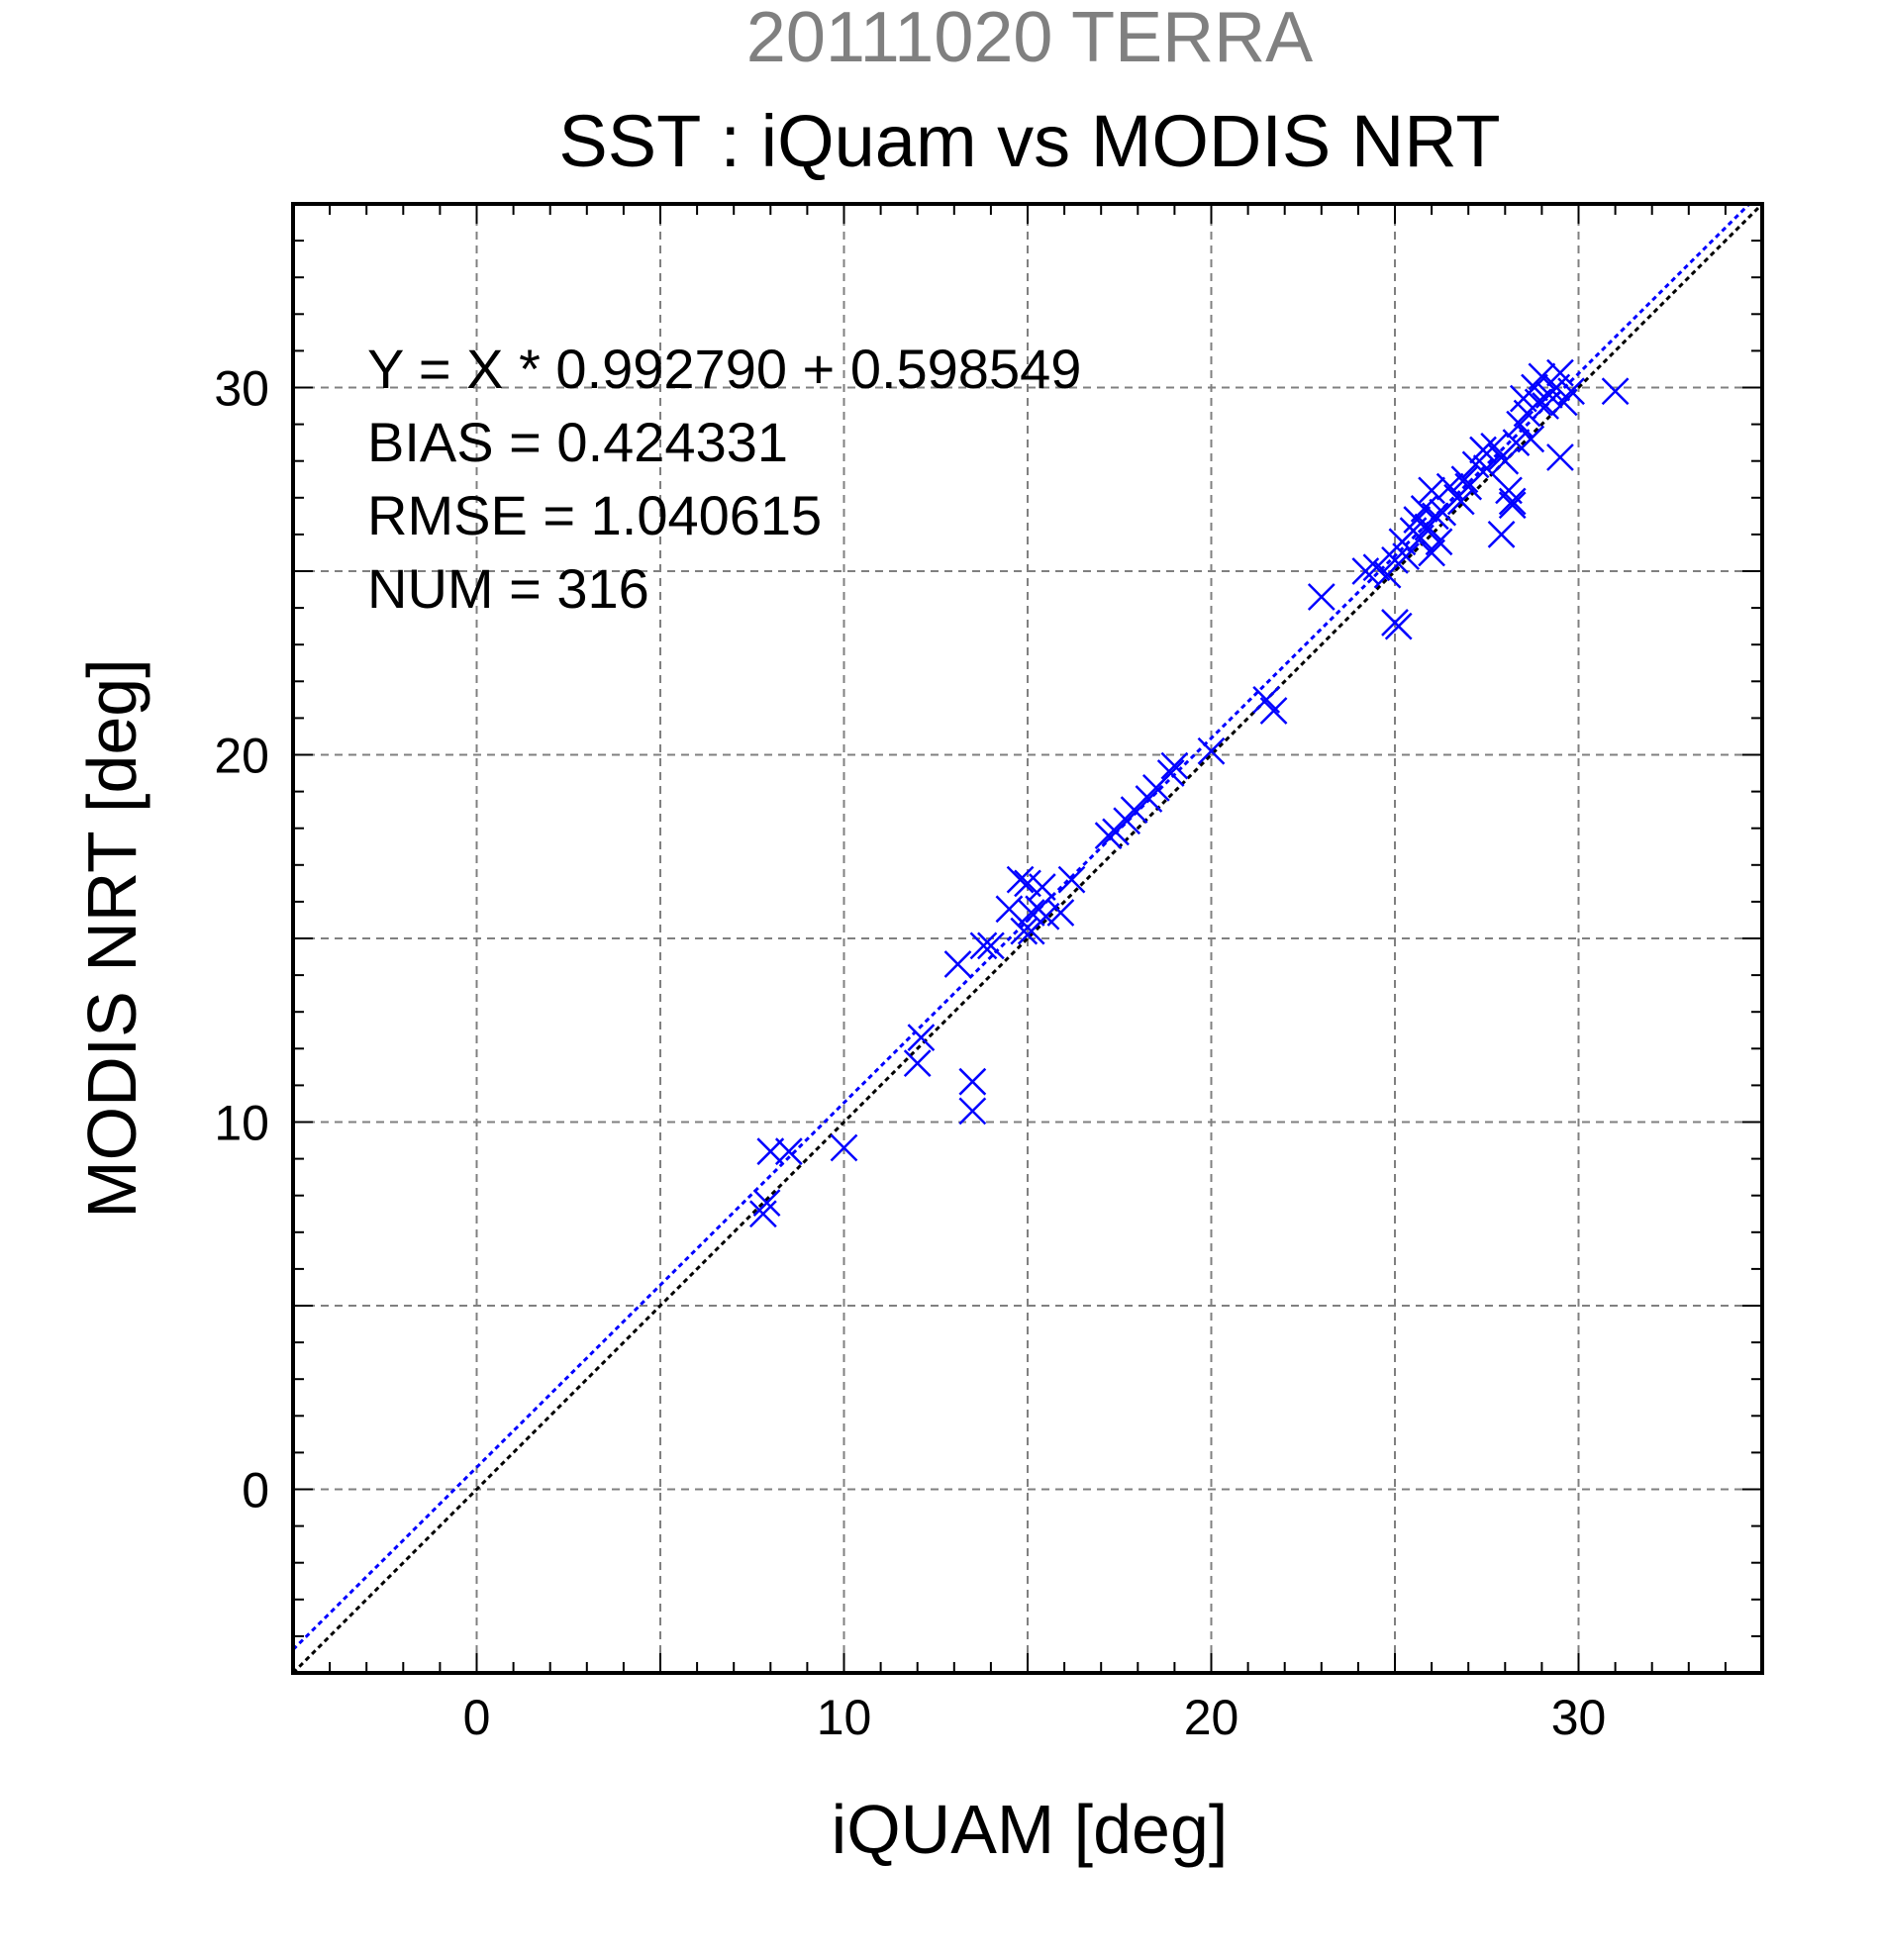 This screenshot has height=1960, width=1881. What do you see at coordinates (1579, 1717) in the screenshot?
I see `x-tick-label: 30` at bounding box center [1579, 1717].